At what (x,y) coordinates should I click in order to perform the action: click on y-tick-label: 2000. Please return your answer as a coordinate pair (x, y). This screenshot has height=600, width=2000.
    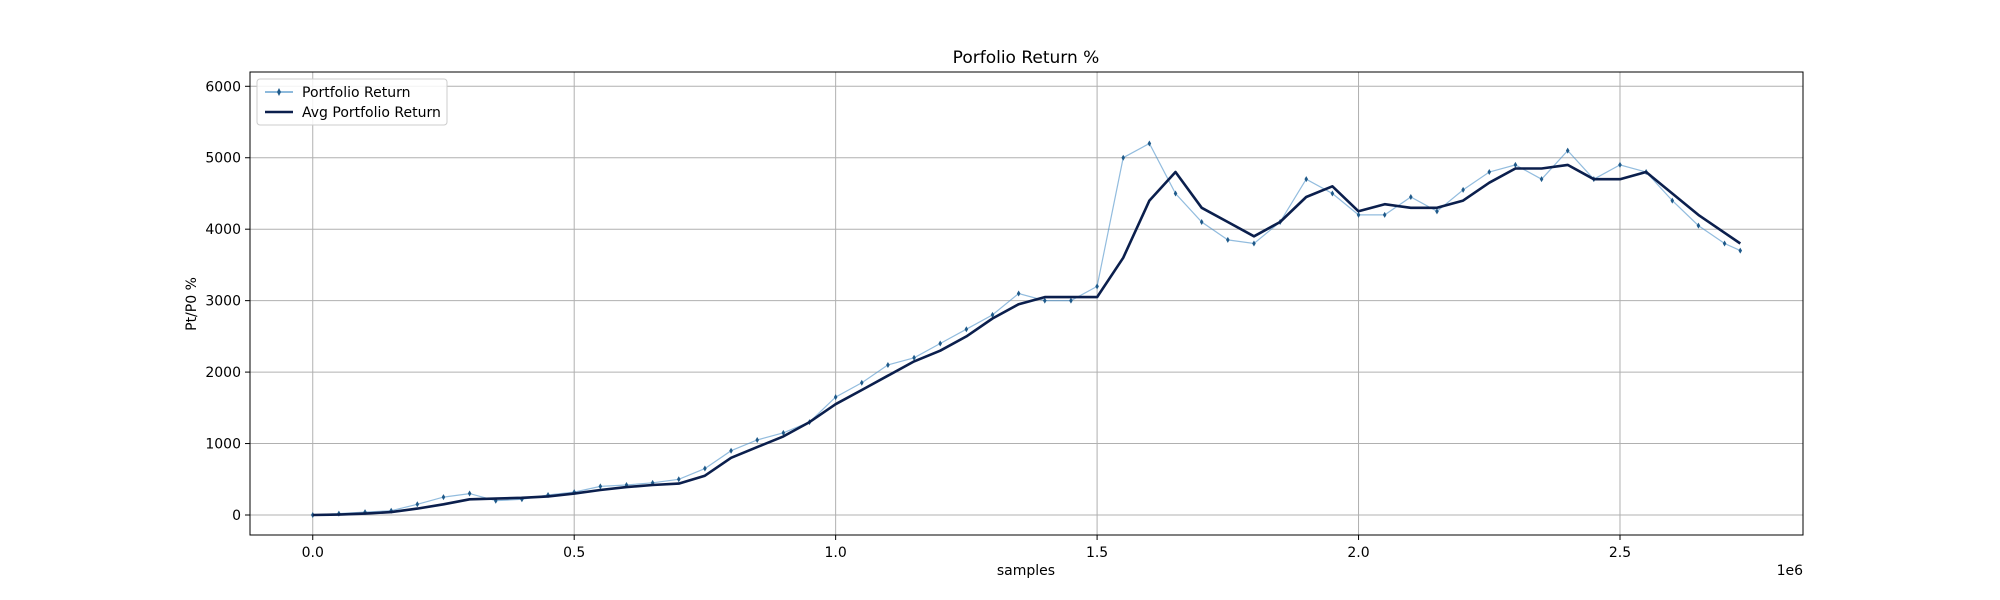
    Looking at the image, I should click on (223, 373).